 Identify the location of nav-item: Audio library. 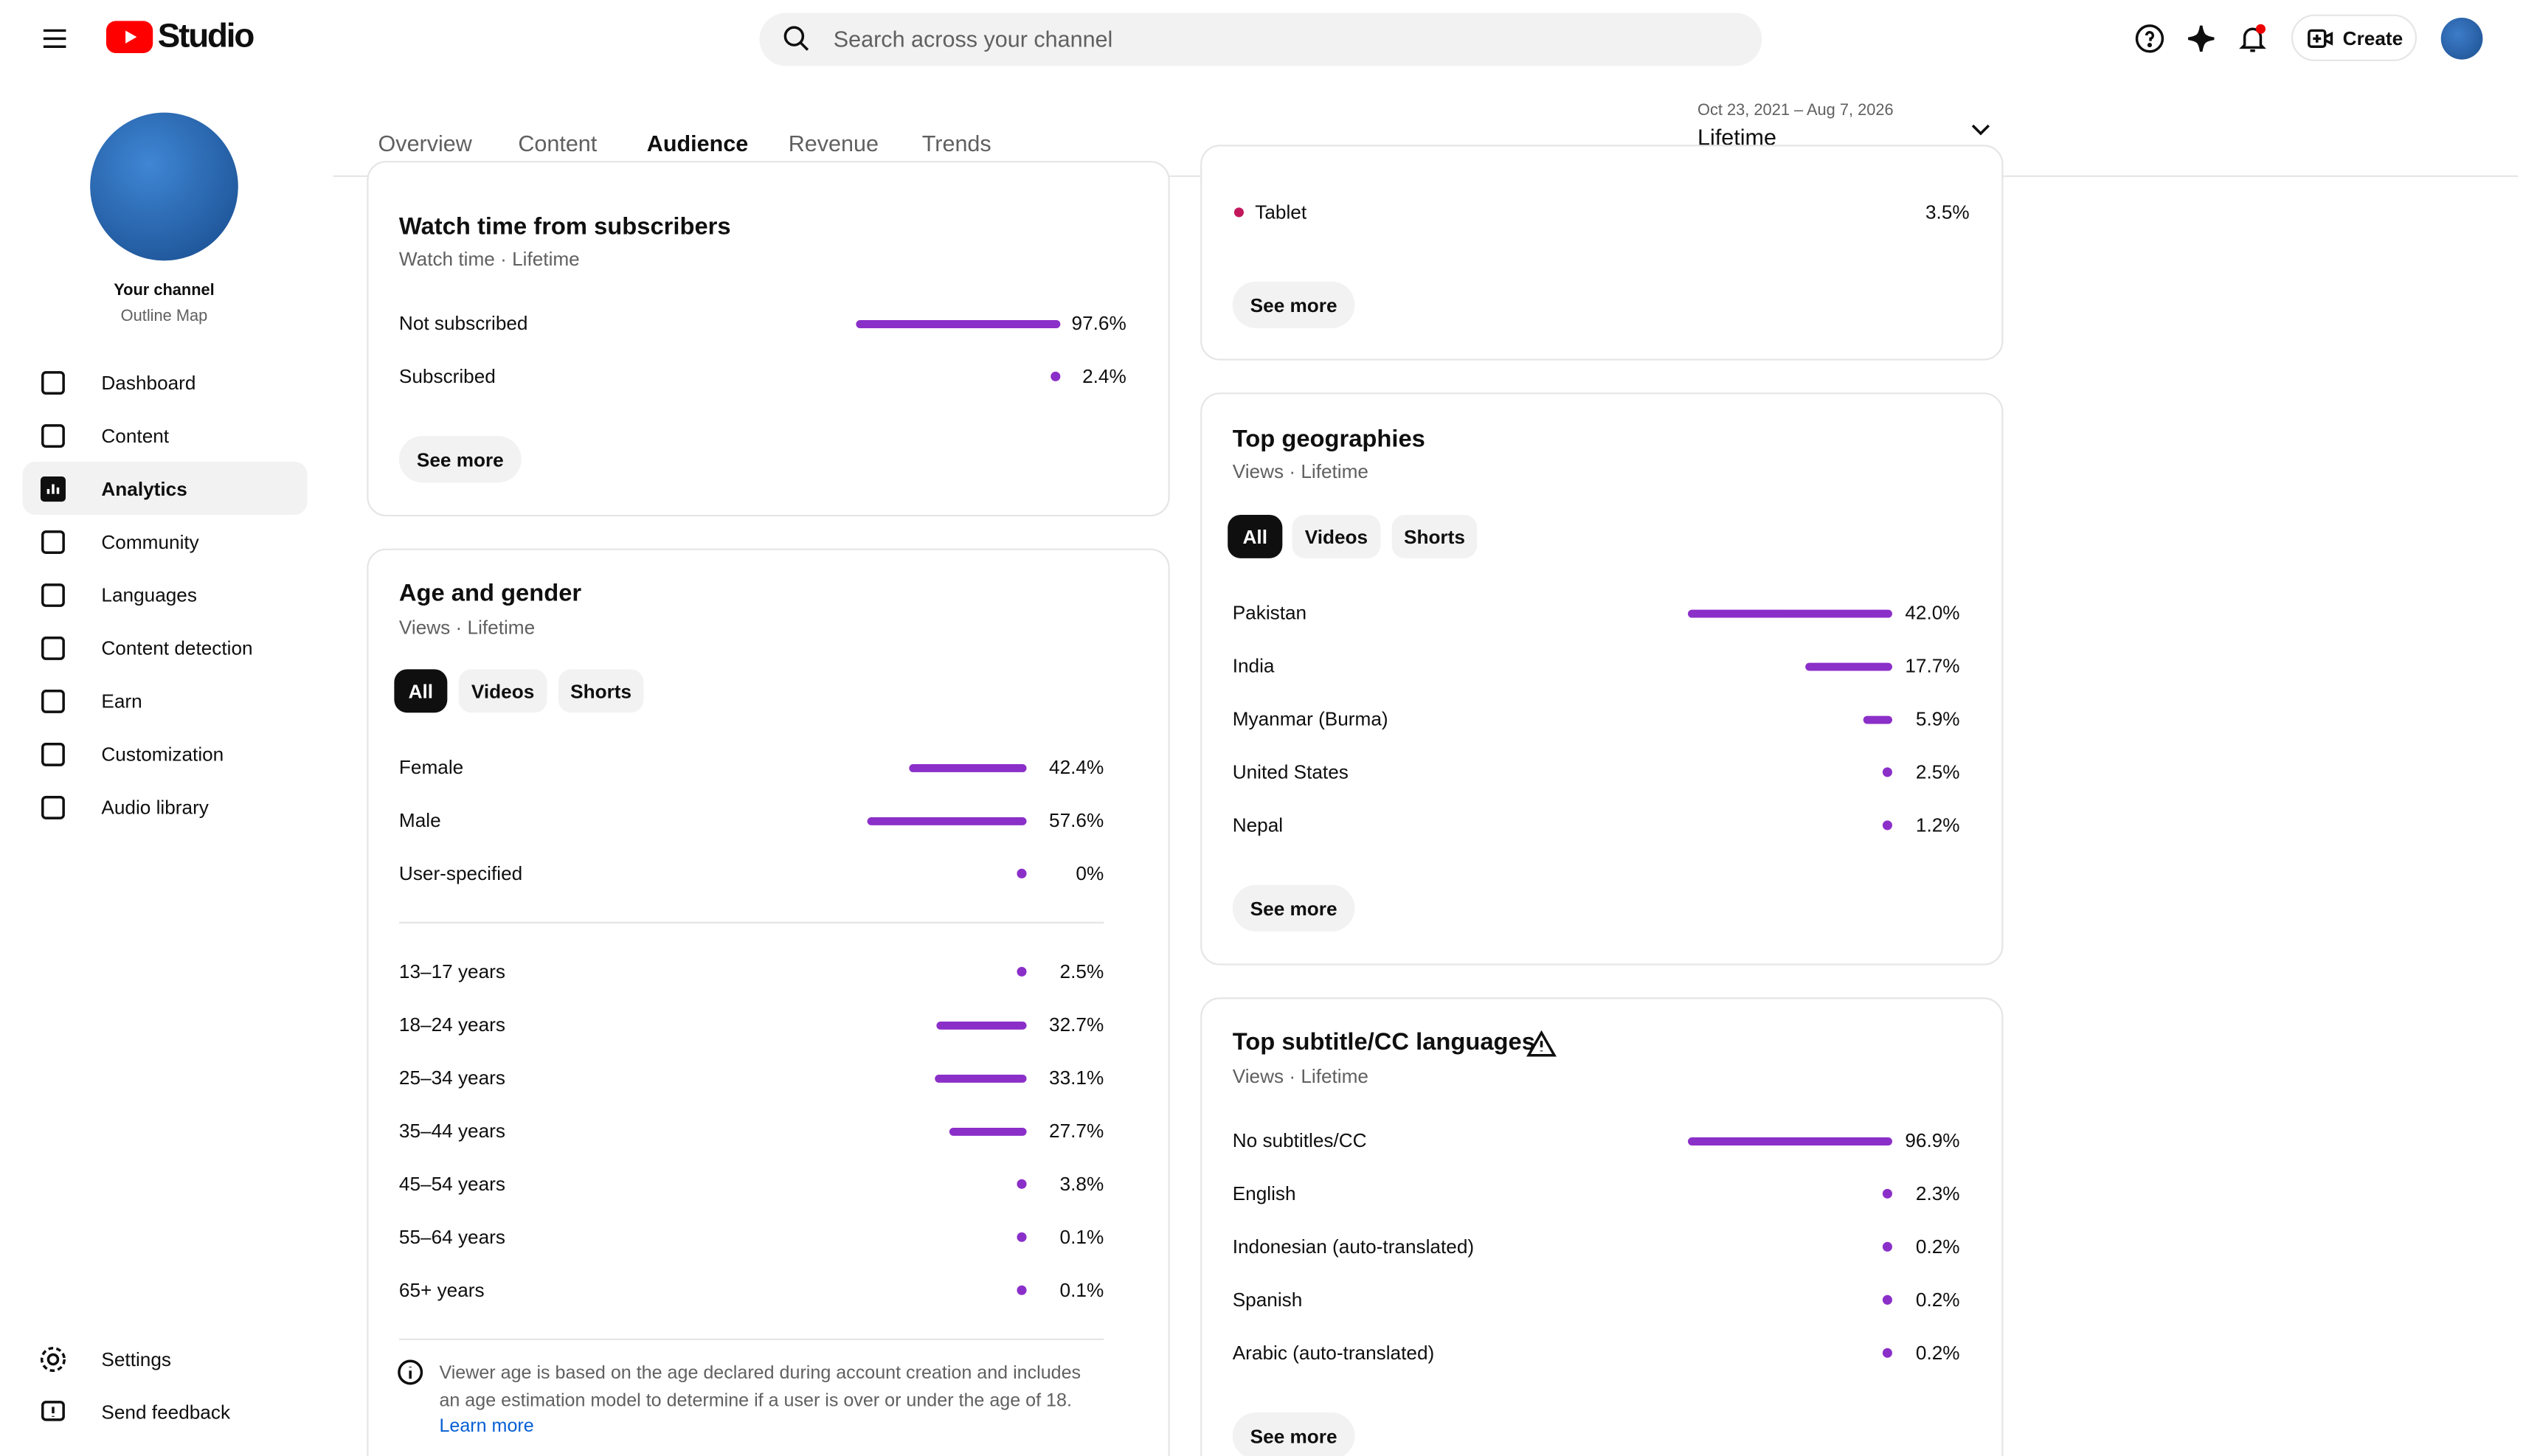
(155, 807).